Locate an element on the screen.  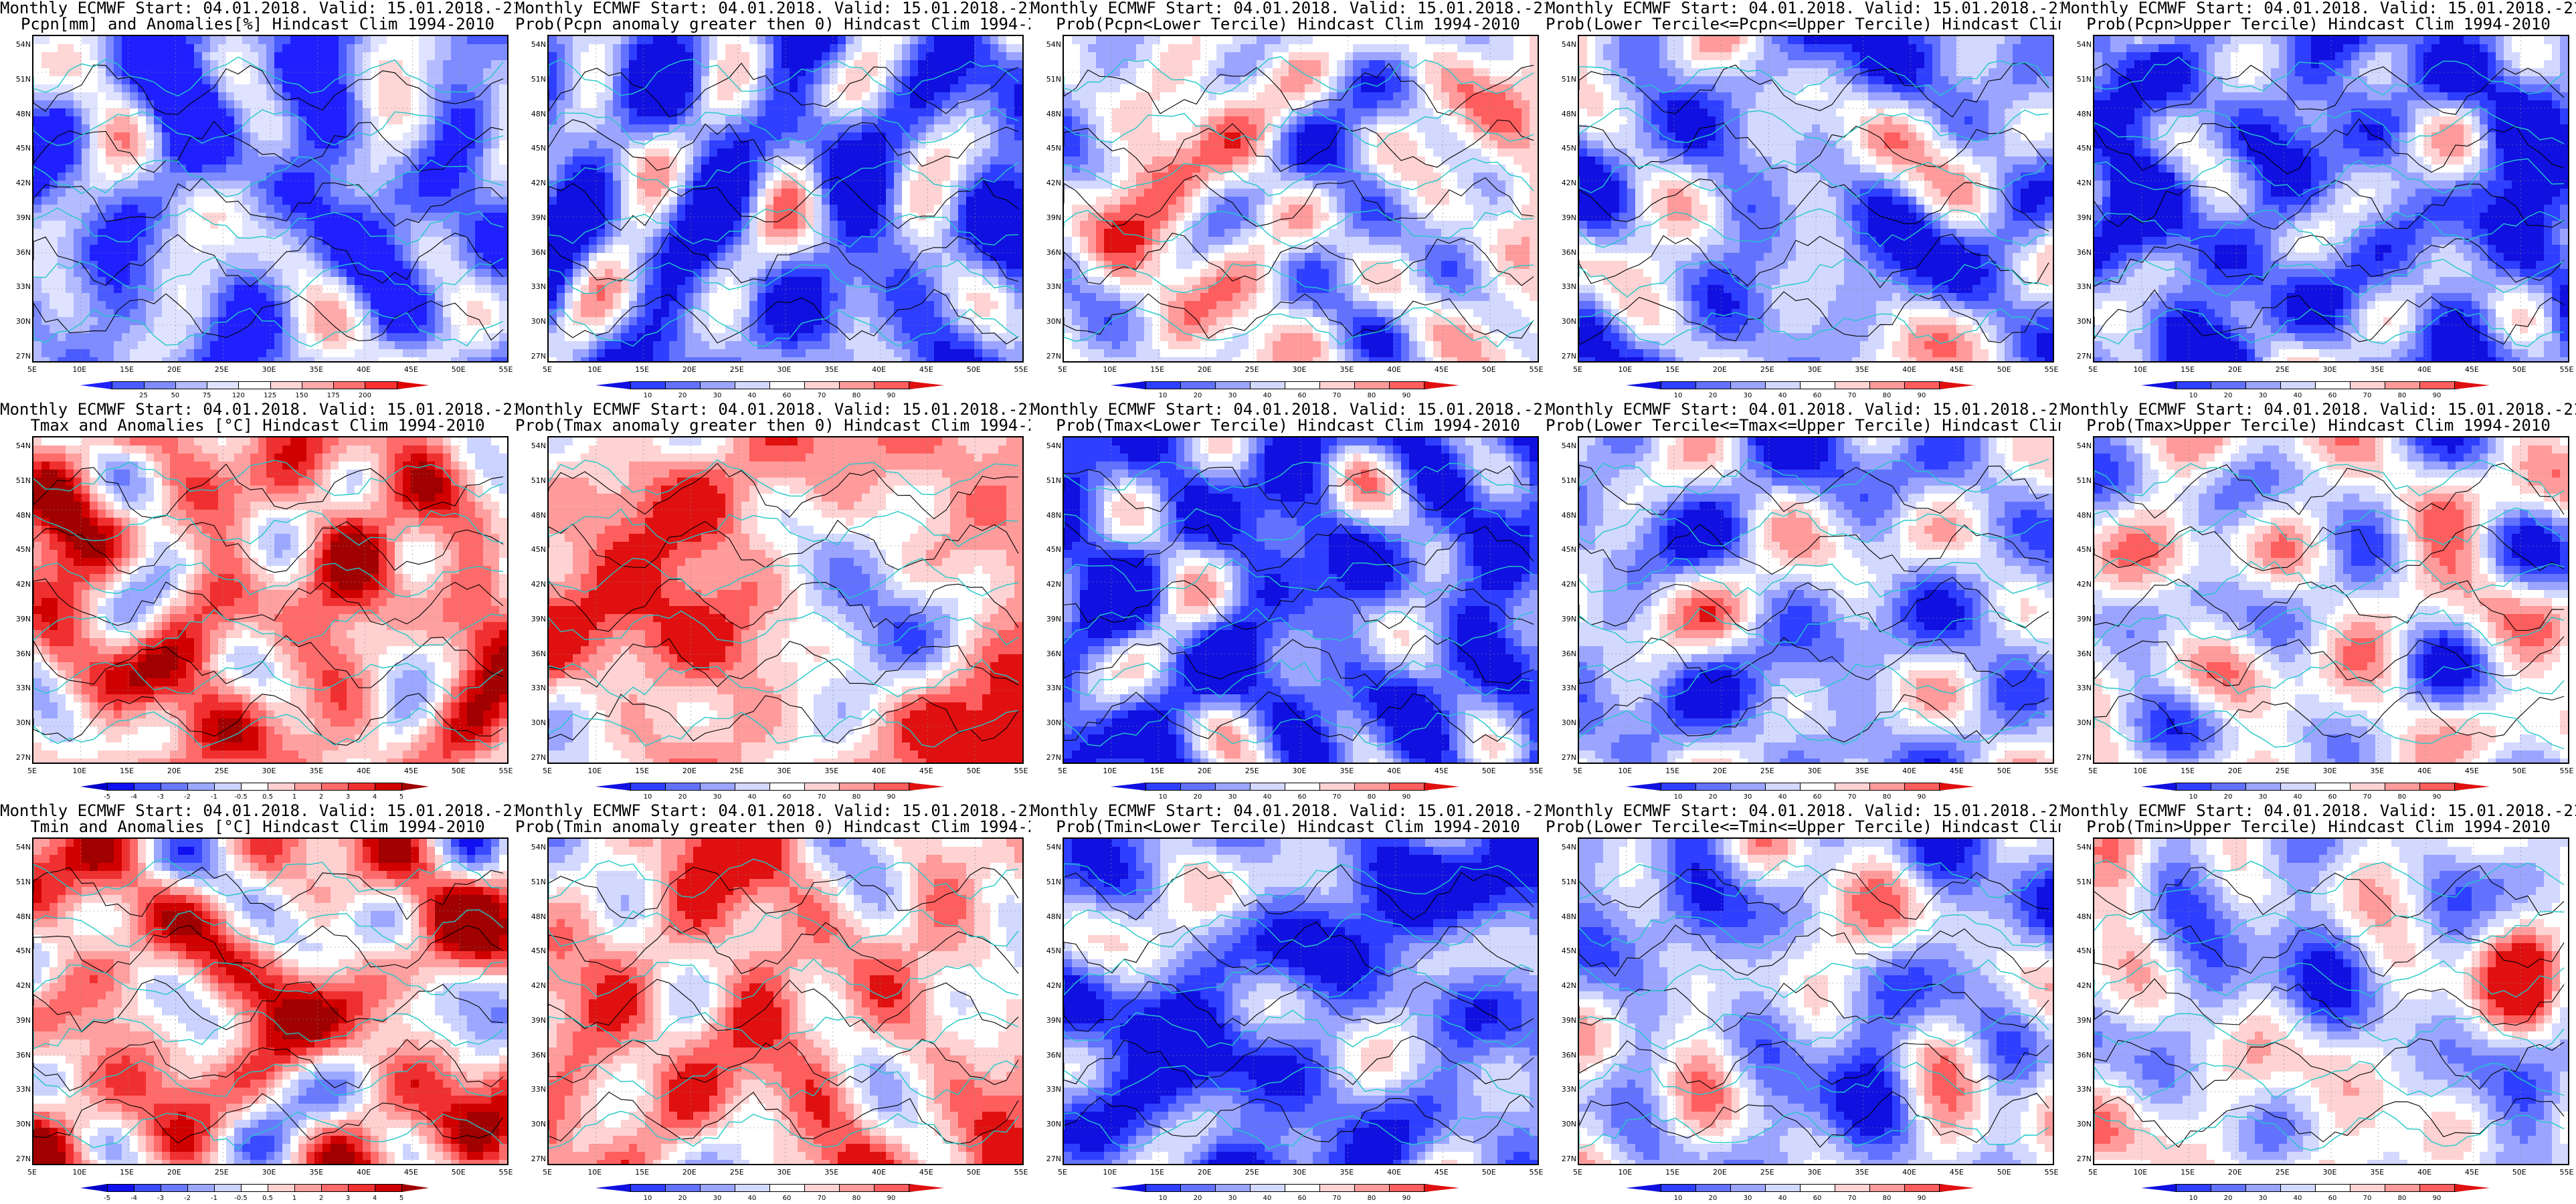
colorbar-label: -1 is located at coordinates (214, 1198).